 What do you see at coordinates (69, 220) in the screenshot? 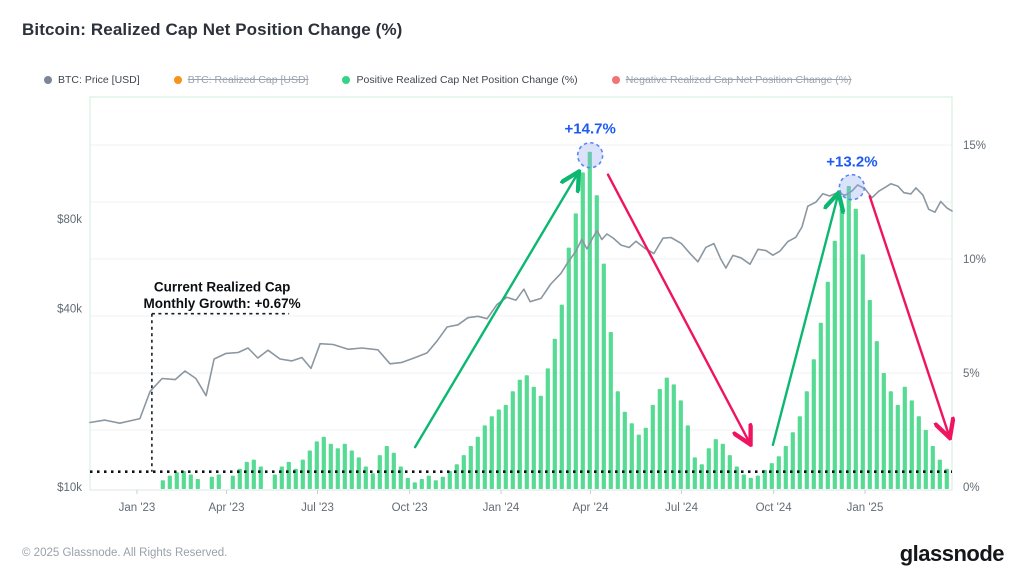
I see `y-left-tick-label: $80k` at bounding box center [69, 220].